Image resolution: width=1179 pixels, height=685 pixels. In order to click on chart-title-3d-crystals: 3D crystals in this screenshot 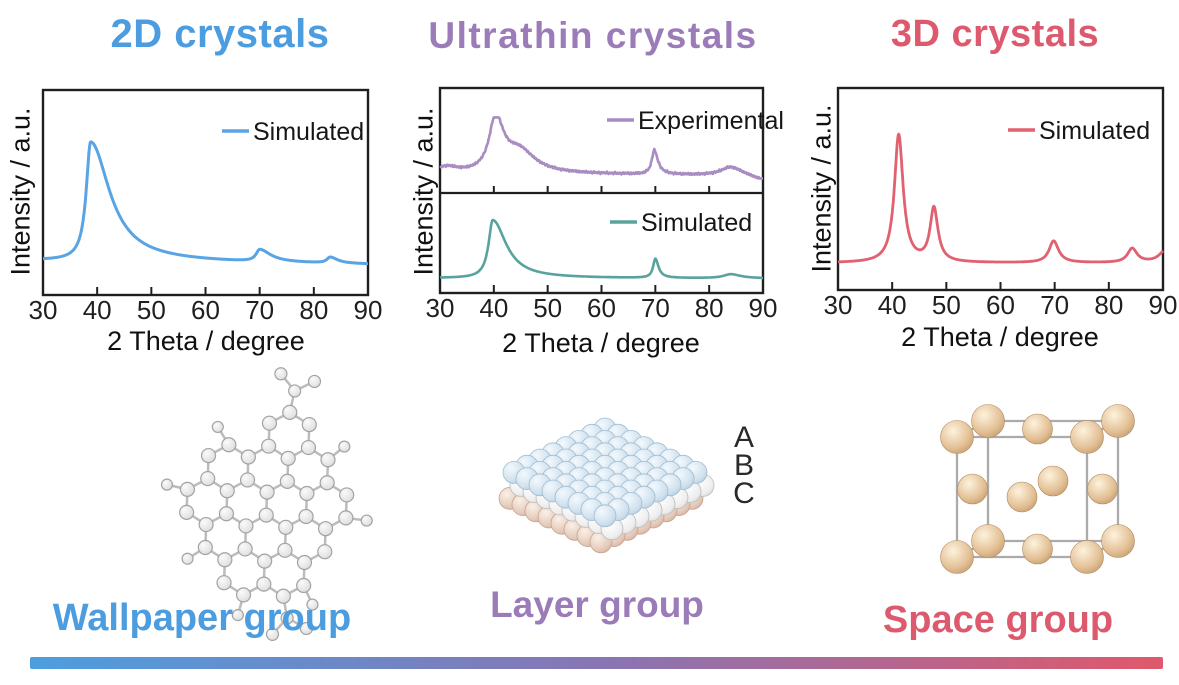, I will do `click(995, 34)`.